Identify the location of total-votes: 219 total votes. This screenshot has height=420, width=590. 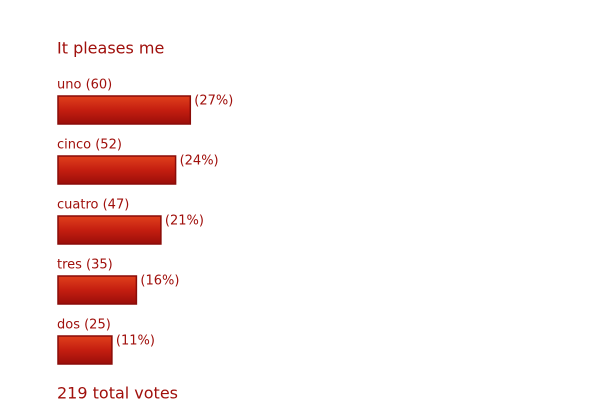
(117, 393).